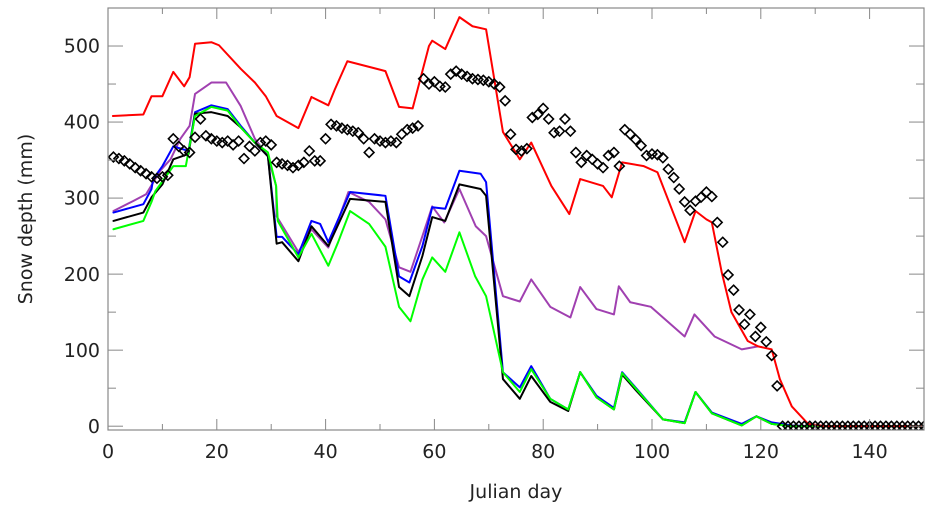 Image resolution: width=930 pixels, height=508 pixels. Describe the element at coordinates (82, 275) in the screenshot. I see `y-tick-label: 200` at that location.